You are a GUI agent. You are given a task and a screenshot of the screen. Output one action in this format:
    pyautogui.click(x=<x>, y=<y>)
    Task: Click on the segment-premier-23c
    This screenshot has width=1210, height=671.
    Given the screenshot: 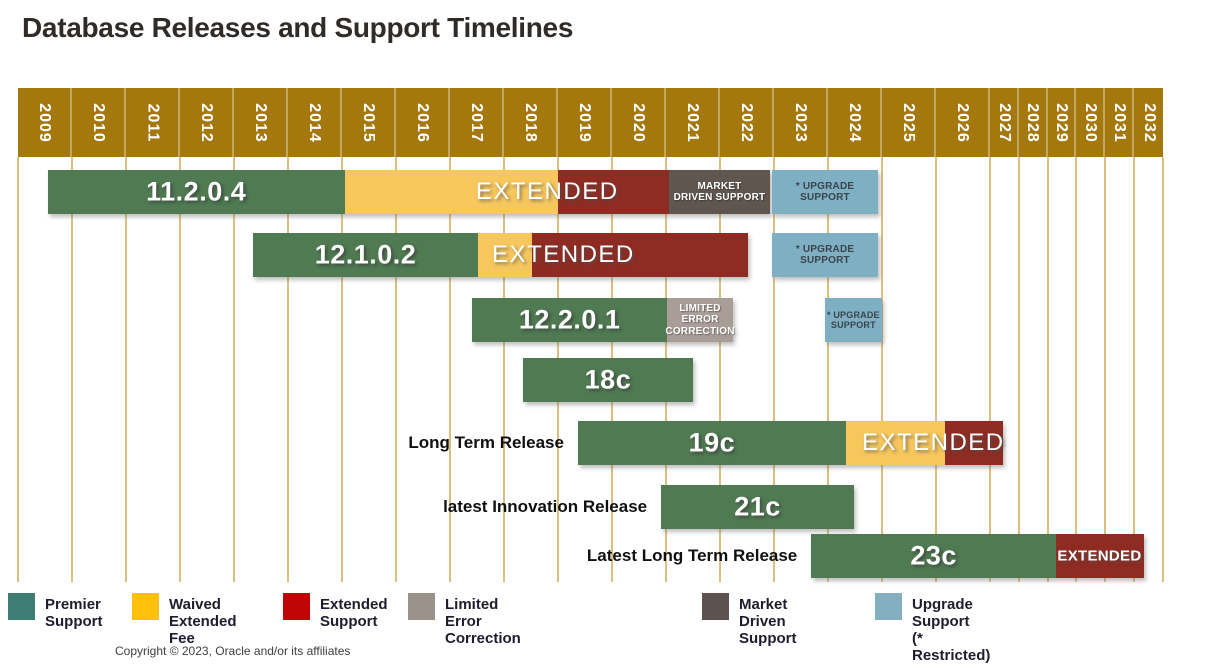 What is the action you would take?
    pyautogui.click(x=933, y=556)
    